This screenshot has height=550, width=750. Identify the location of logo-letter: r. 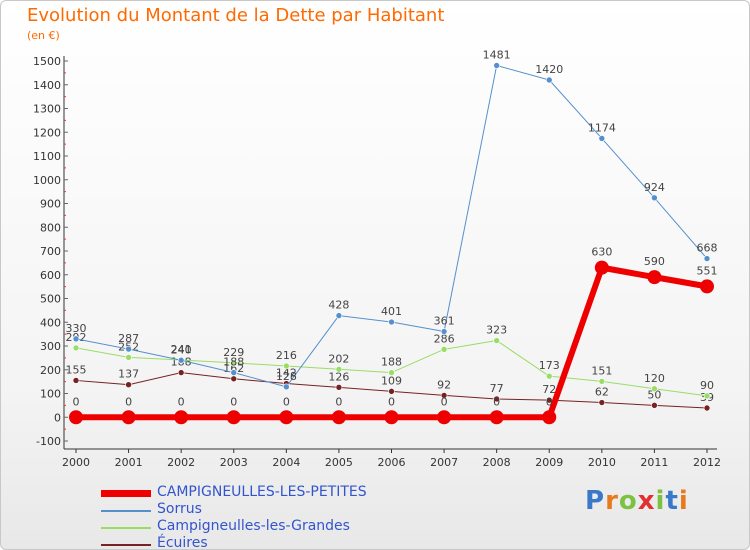
(612, 501).